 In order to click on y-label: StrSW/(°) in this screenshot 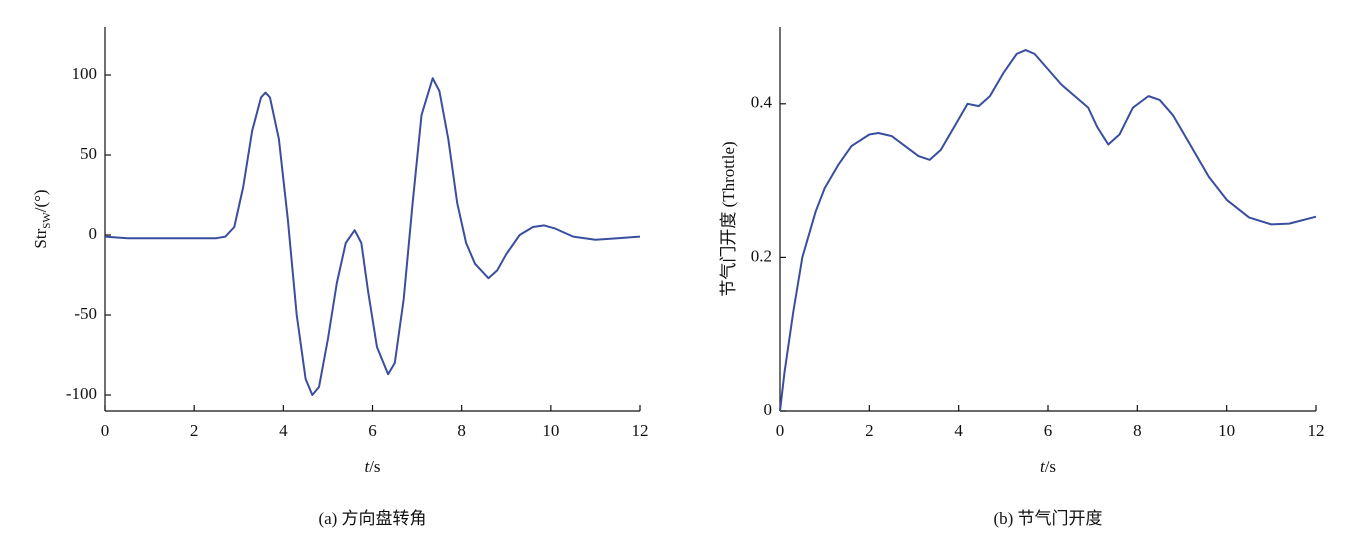, I will do `click(42, 218)`.